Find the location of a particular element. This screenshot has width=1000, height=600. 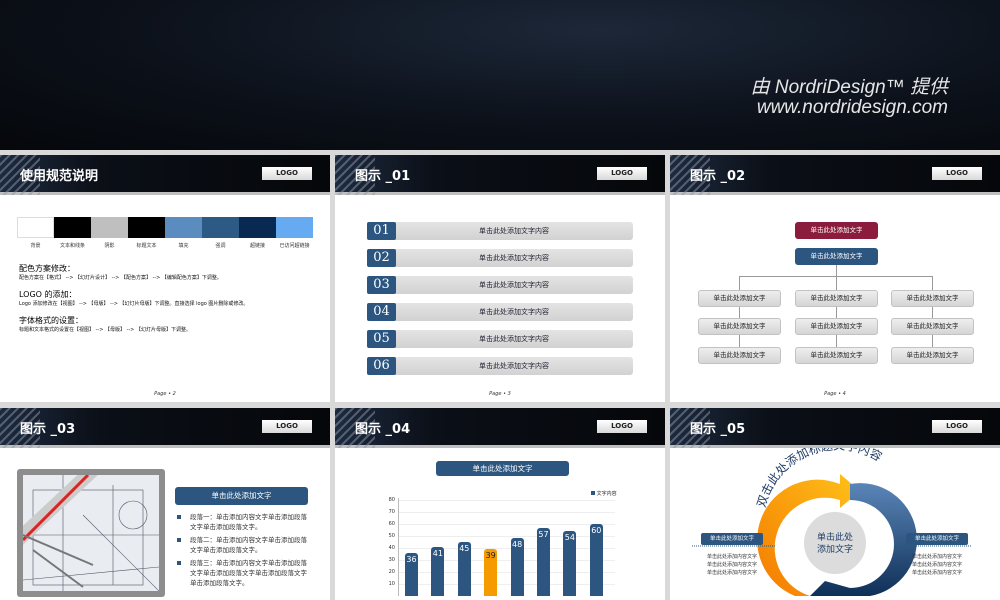

center-circle is located at coordinates (835, 543).